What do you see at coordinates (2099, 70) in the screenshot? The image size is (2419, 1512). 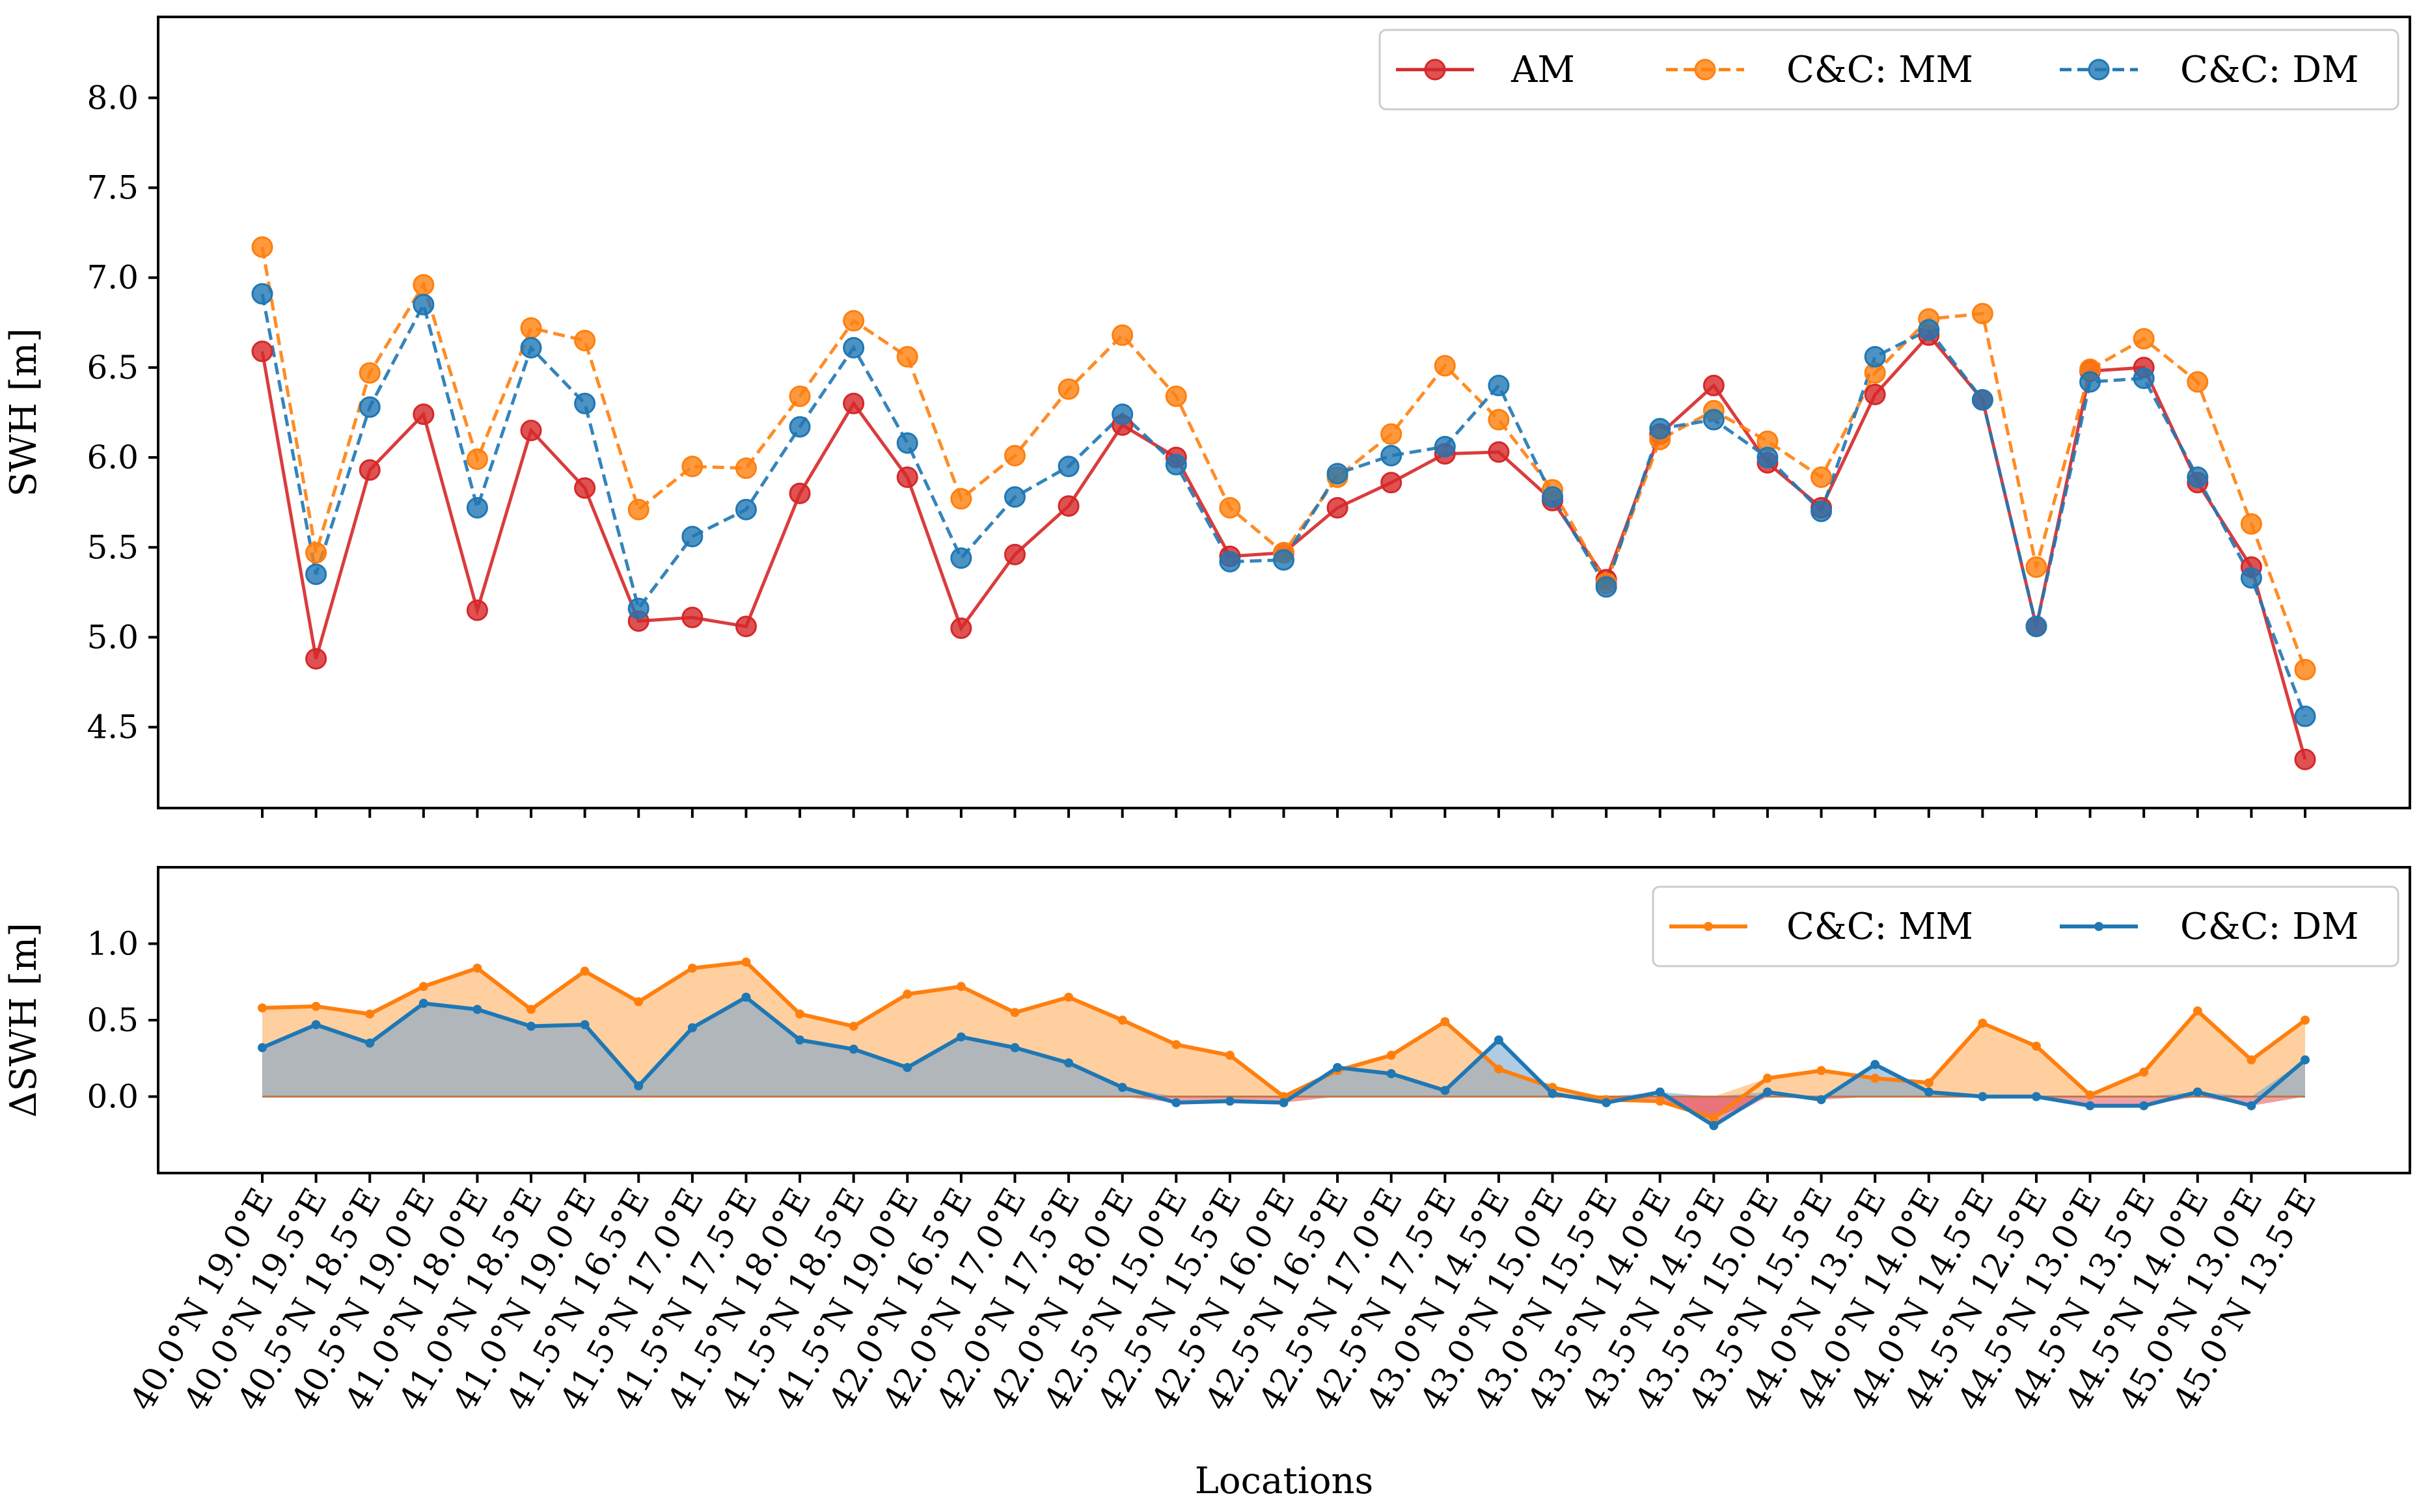 I see `legend-dm-marker` at bounding box center [2099, 70].